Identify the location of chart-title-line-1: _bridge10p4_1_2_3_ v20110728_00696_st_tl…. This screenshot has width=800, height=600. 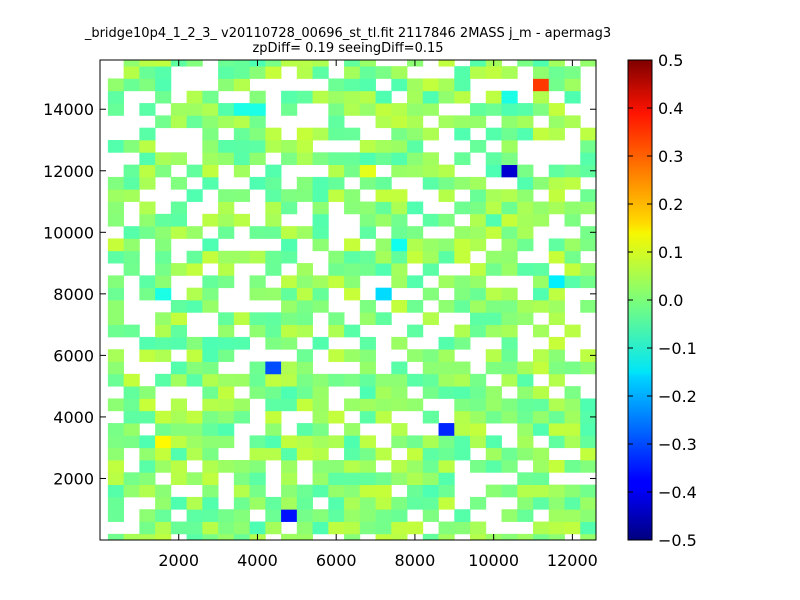
(347, 33).